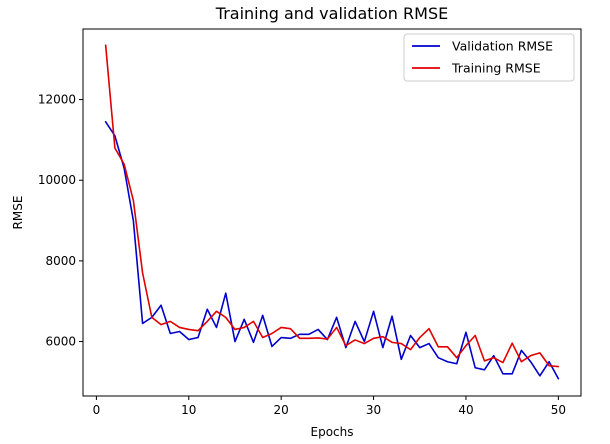  What do you see at coordinates (57, 180) in the screenshot?
I see `y-tick-label: 10000` at bounding box center [57, 180].